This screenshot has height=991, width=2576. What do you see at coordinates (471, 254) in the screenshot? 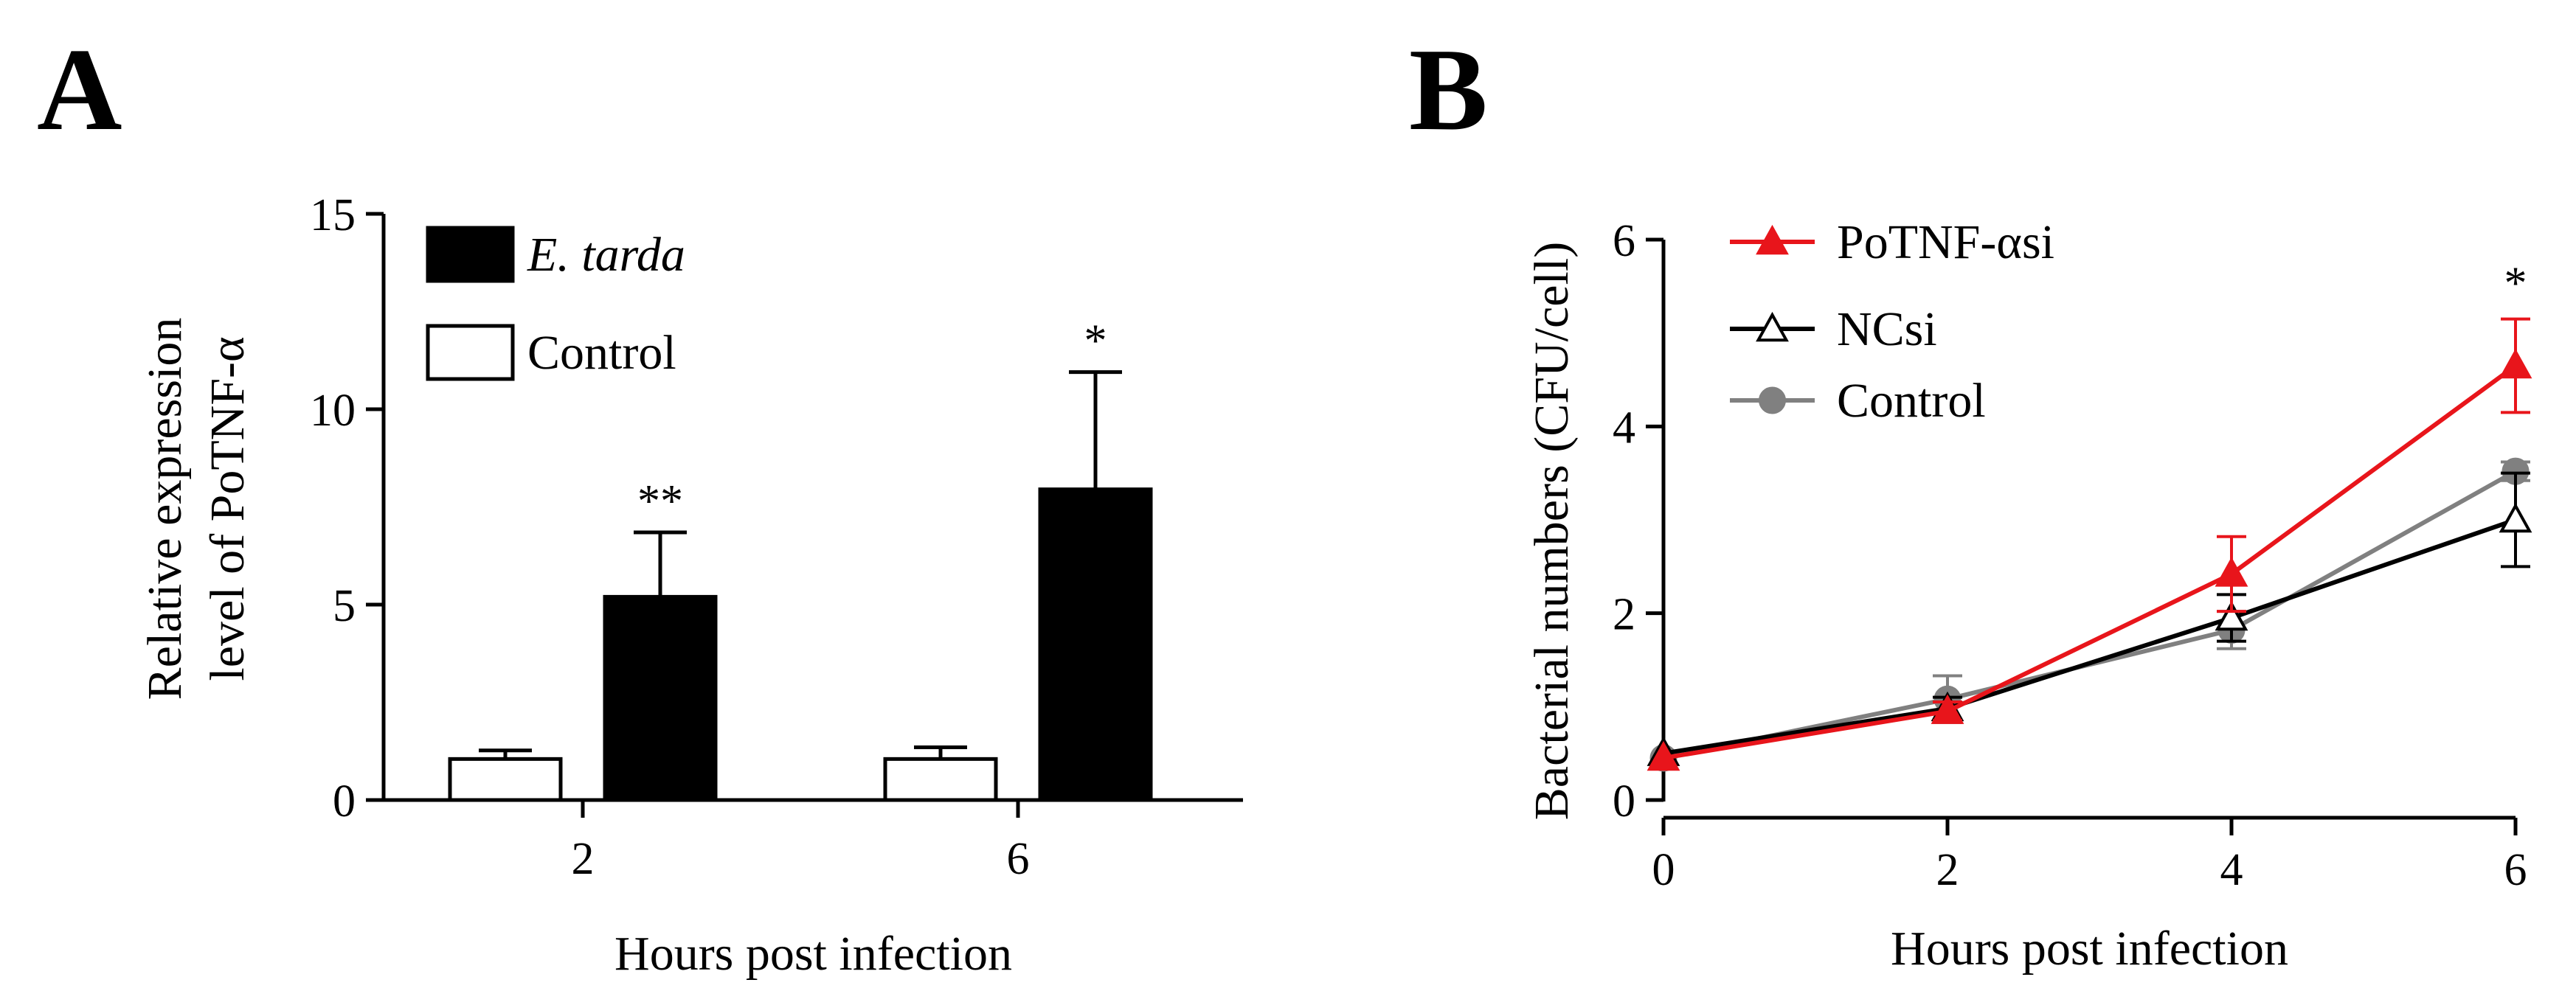
I see `legend-swatch-e-tarda` at bounding box center [471, 254].